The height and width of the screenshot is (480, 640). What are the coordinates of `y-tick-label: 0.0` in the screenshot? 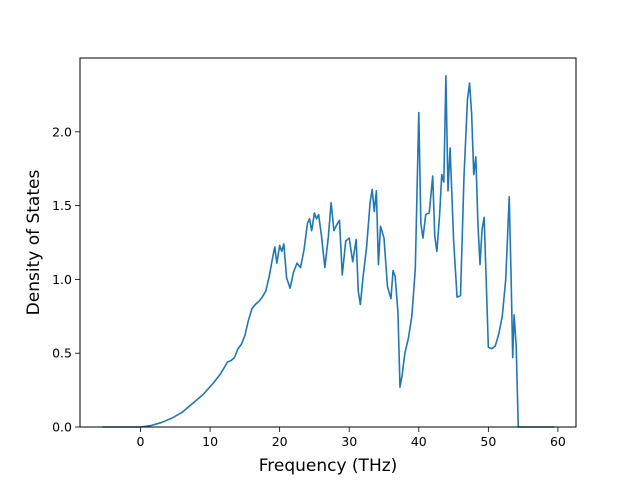 It's located at (62, 427).